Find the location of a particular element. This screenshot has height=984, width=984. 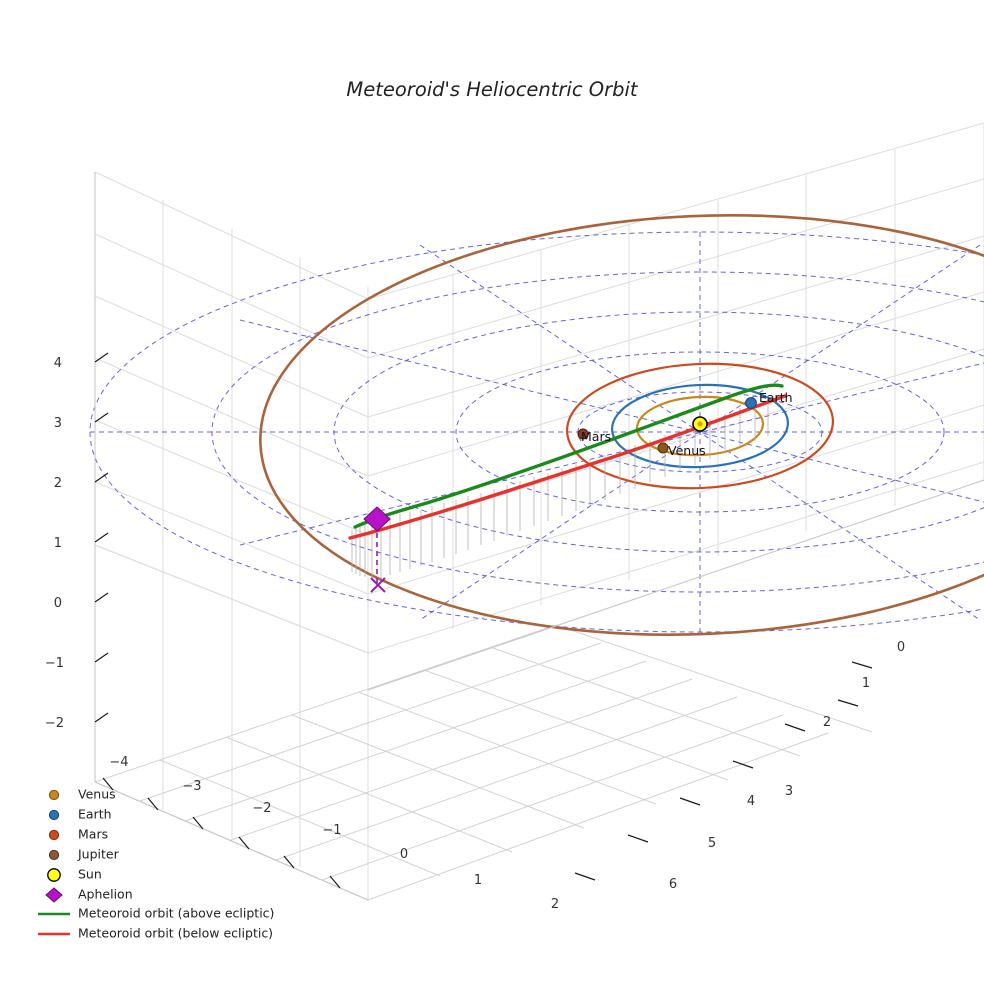

legend-label: Aphelion is located at coordinates (105, 894).